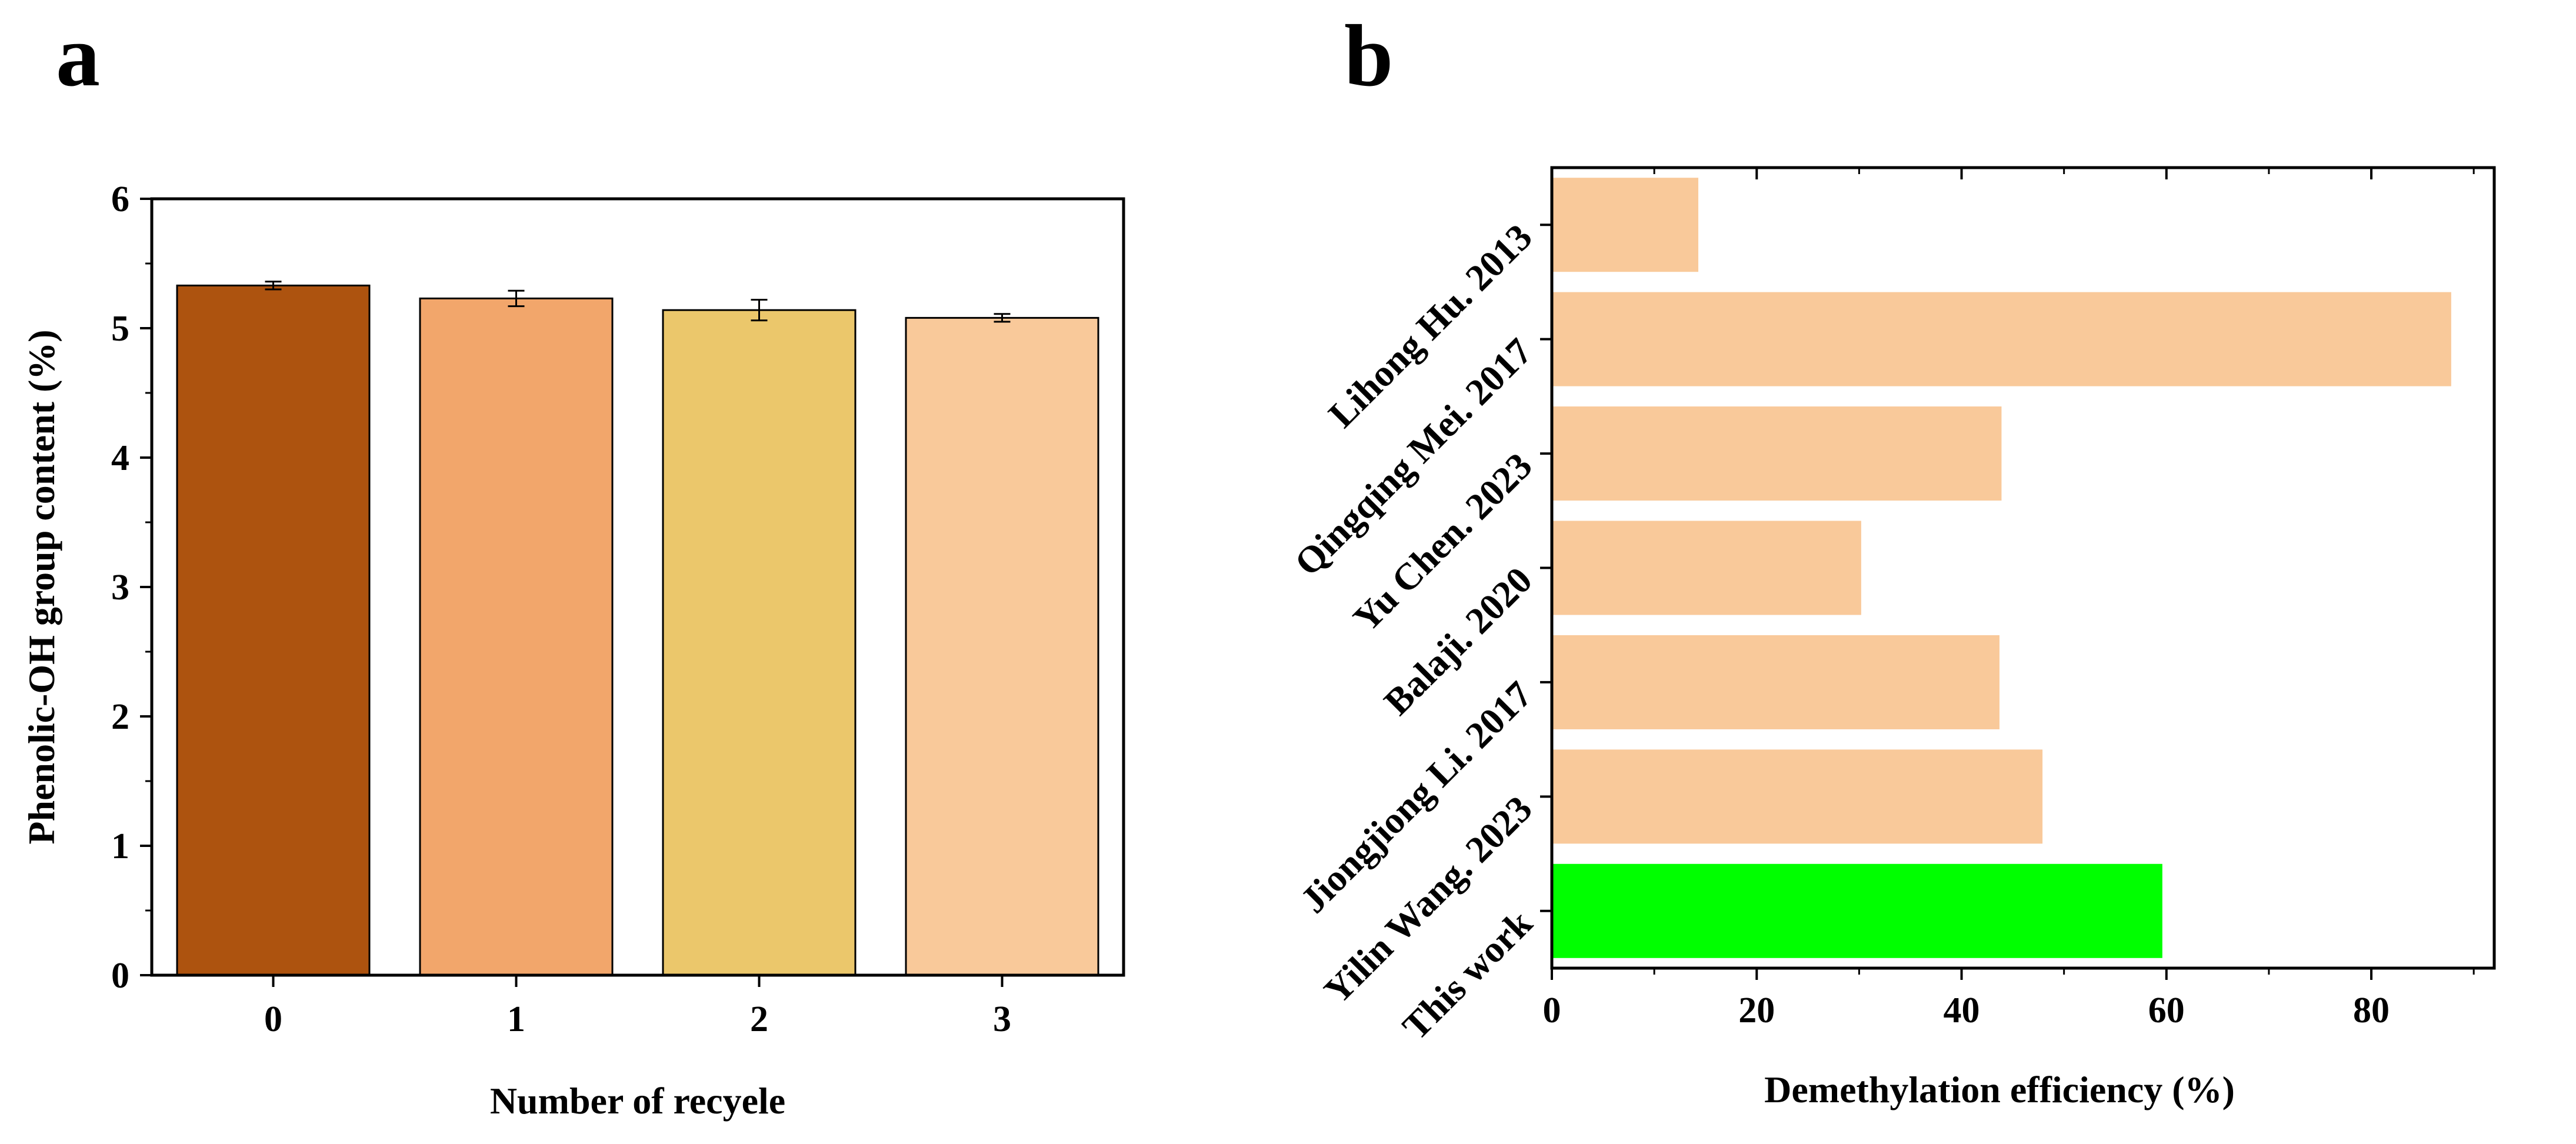  I want to click on chart-a-y-tick-label: 3, so click(120, 588).